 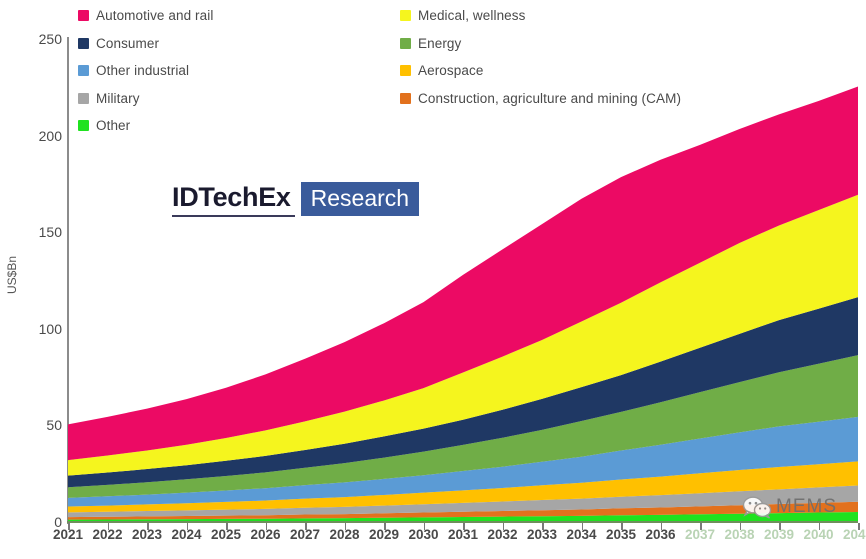 What do you see at coordinates (779, 534) in the screenshot?
I see `x-tick-label: 2039` at bounding box center [779, 534].